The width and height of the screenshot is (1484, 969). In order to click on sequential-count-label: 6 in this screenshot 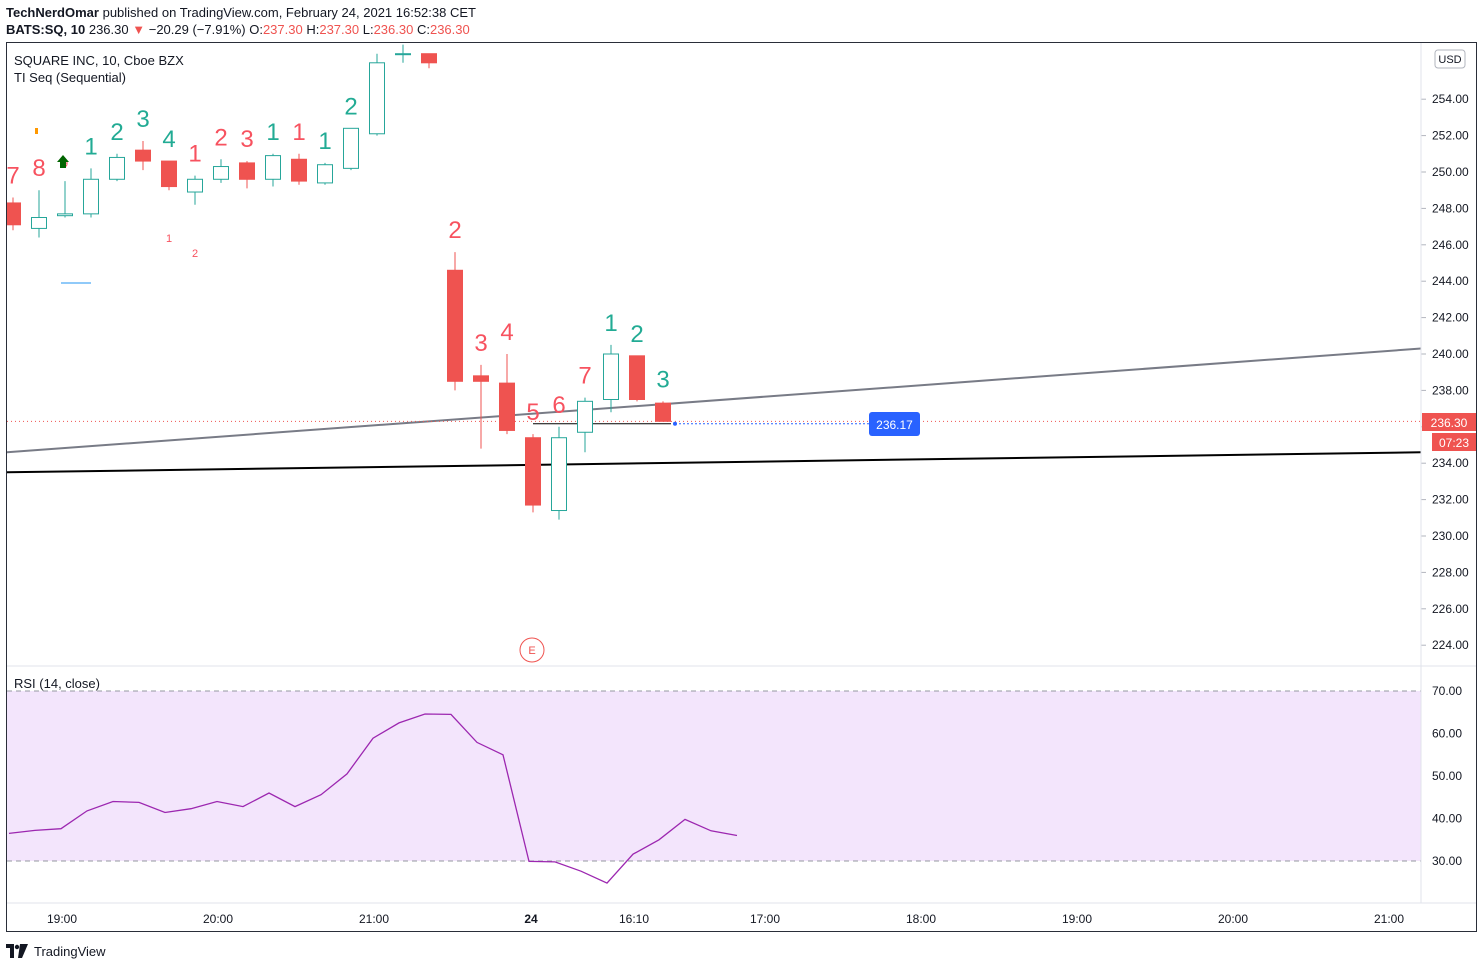, I will do `click(558, 405)`.